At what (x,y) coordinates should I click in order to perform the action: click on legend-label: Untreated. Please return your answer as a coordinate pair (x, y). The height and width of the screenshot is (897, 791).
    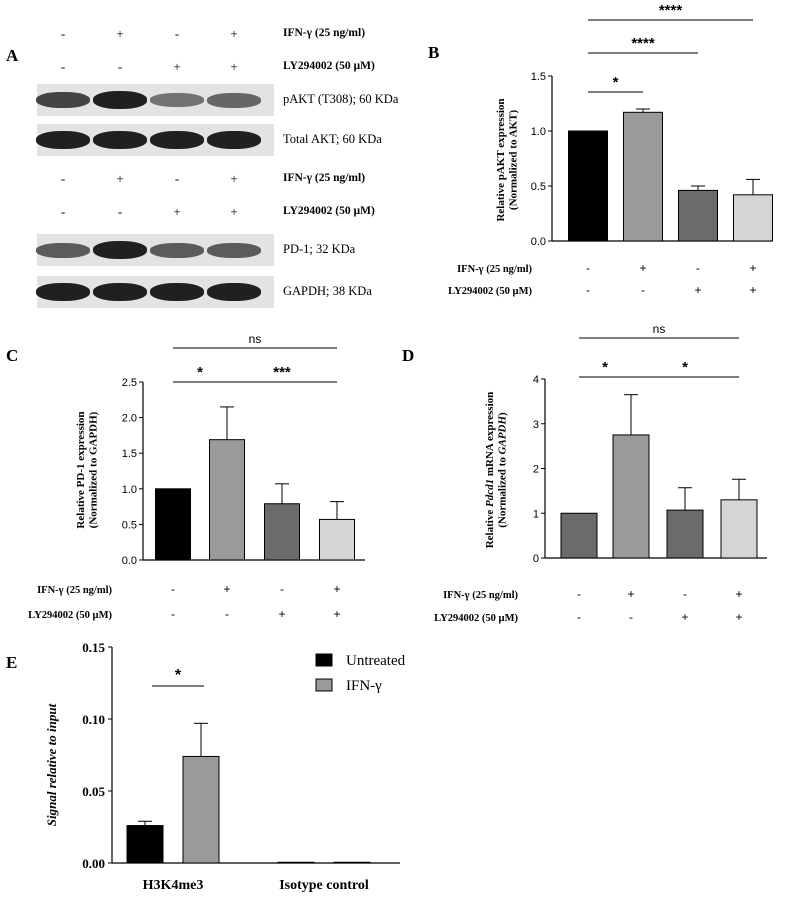
    Looking at the image, I should click on (376, 661).